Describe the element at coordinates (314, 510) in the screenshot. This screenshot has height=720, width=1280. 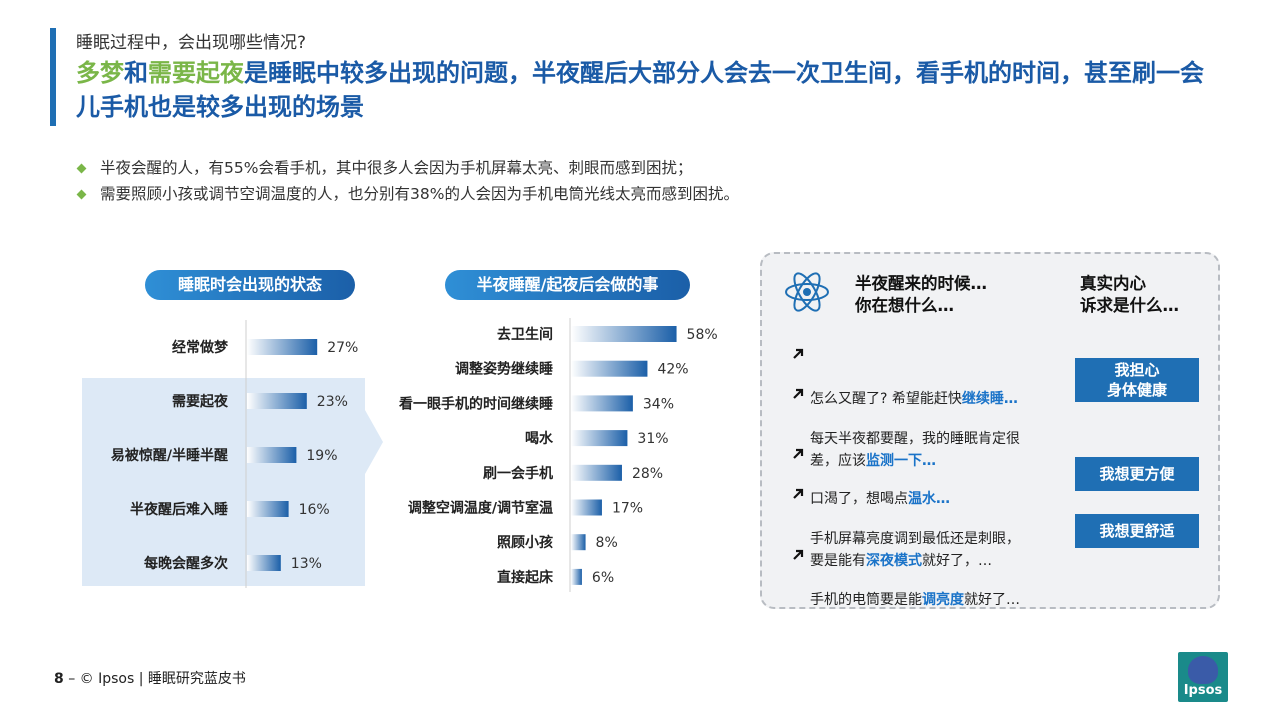
I see `chart1-value-label: 16%` at that location.